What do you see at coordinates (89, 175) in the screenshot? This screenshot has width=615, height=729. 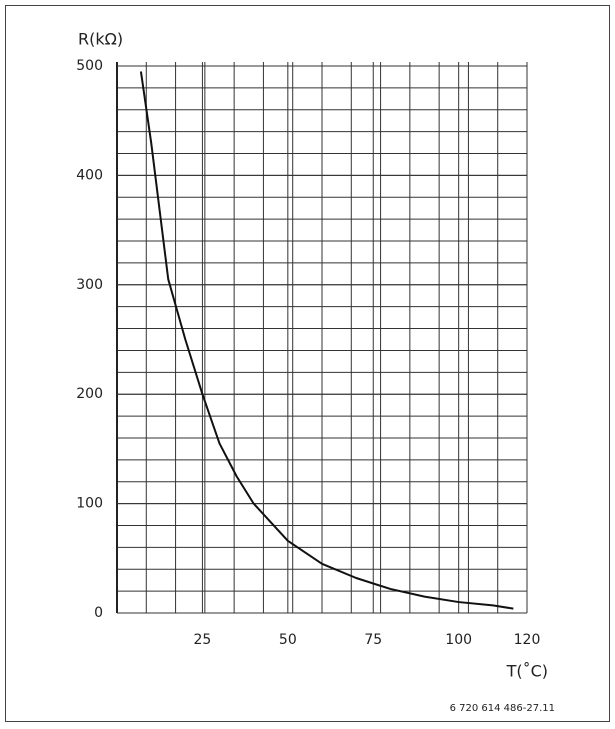 I see `y-tick-label: 400` at bounding box center [89, 175].